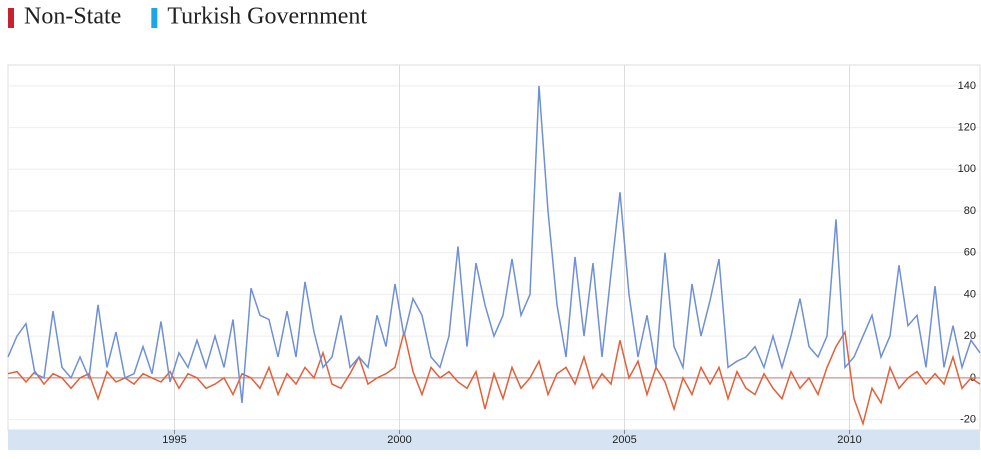  What do you see at coordinates (967, 127) in the screenshot?
I see `y-tick-label: 120` at bounding box center [967, 127].